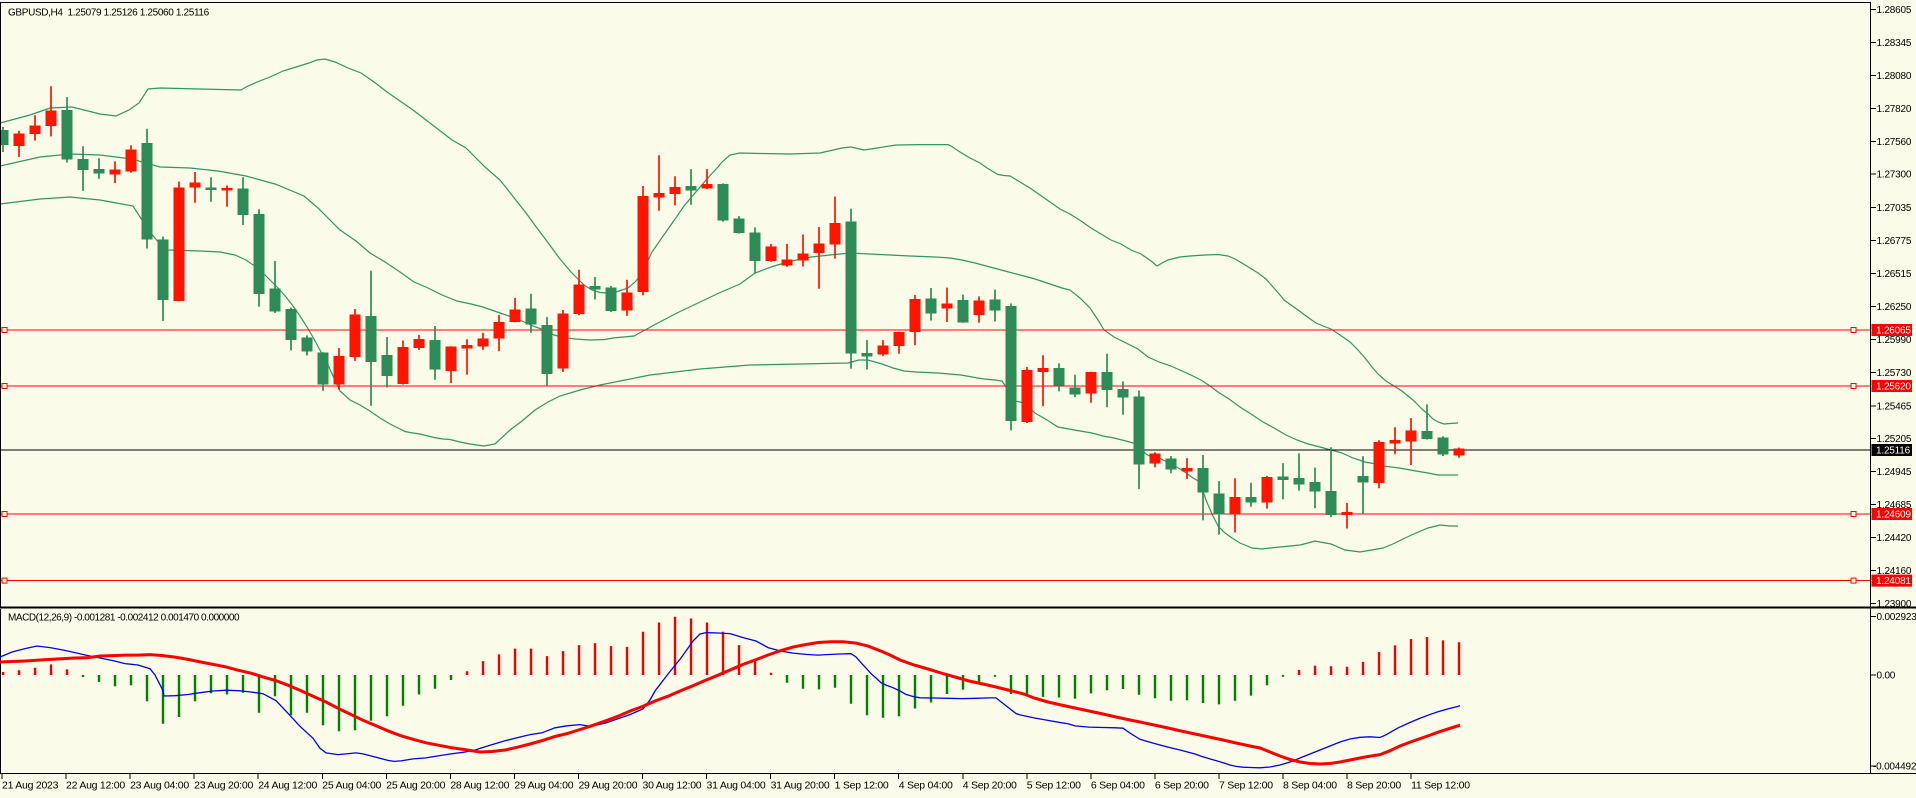 Image resolution: width=1916 pixels, height=798 pixels. Describe the element at coordinates (223, 786) in the screenshot. I see `svg-text: 23 Aug 20:00` at that location.